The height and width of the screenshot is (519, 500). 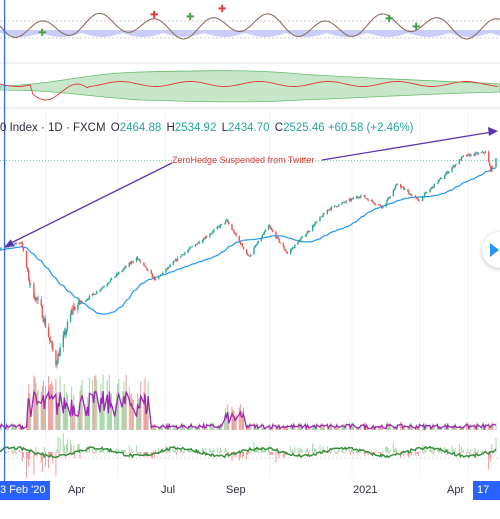 What do you see at coordinates (243, 160) in the screenshot?
I see `annotation-label: ZeroHedge Suspended from Twitter` at bounding box center [243, 160].